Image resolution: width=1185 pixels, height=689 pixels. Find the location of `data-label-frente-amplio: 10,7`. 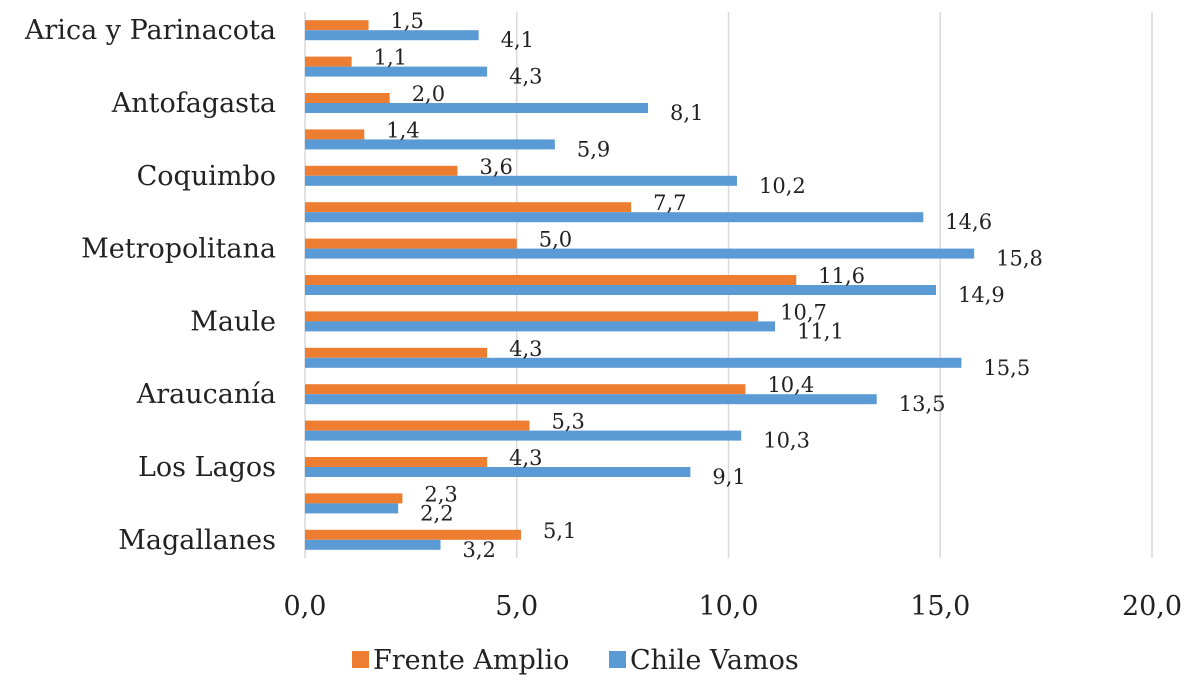

data-label-frente-amplio: 10,7 is located at coordinates (803, 312).